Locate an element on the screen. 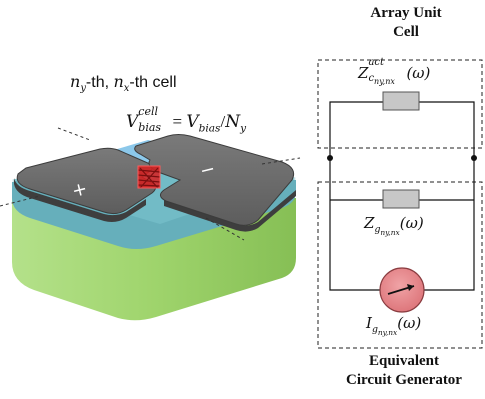  positive-electrode-side is located at coordinates (80, 200).